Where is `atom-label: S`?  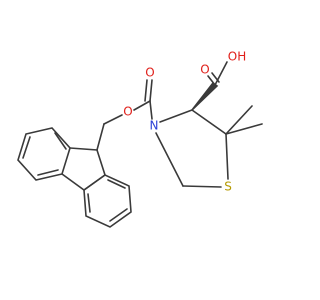 atom-label: S is located at coordinates (228, 187).